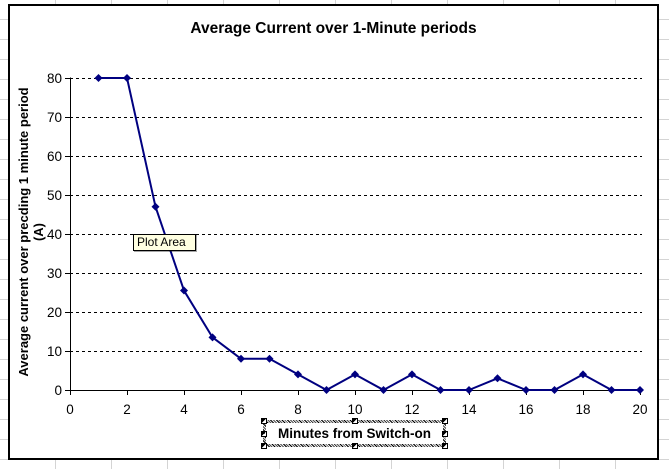 The height and width of the screenshot is (469, 669). Describe the element at coordinates (54, 117) in the screenshot. I see `y-tick-label: 70` at that location.